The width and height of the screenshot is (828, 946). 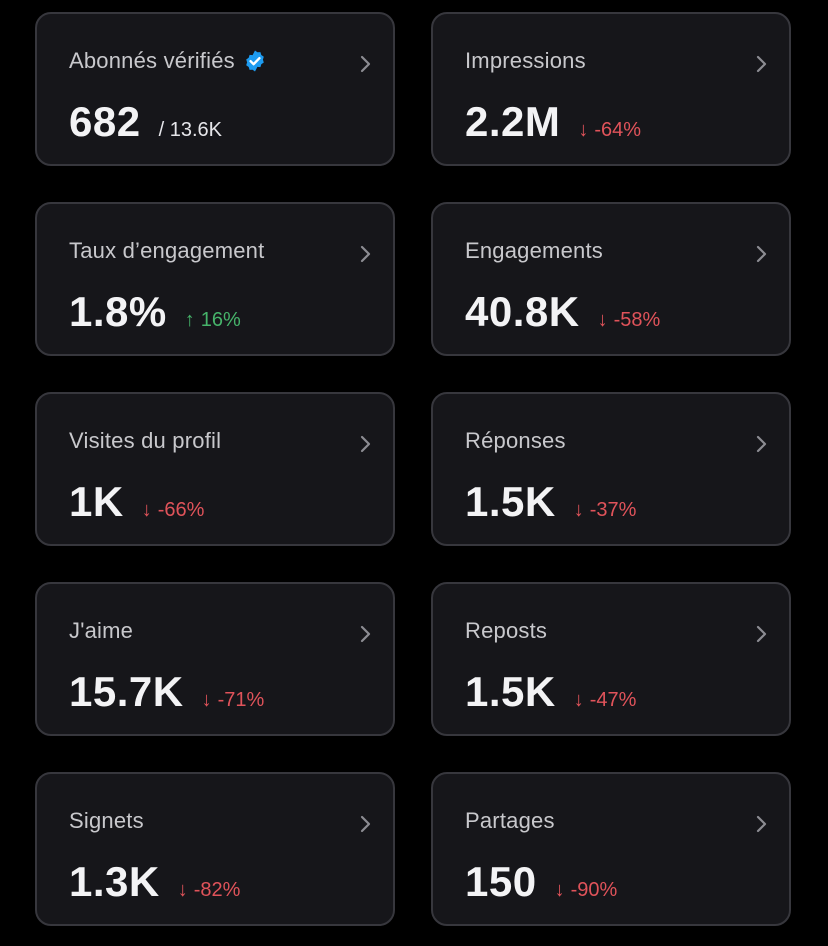 I want to click on card-profile-visits: Visites du profil 1K ↓ -66%, so click(x=215, y=469).